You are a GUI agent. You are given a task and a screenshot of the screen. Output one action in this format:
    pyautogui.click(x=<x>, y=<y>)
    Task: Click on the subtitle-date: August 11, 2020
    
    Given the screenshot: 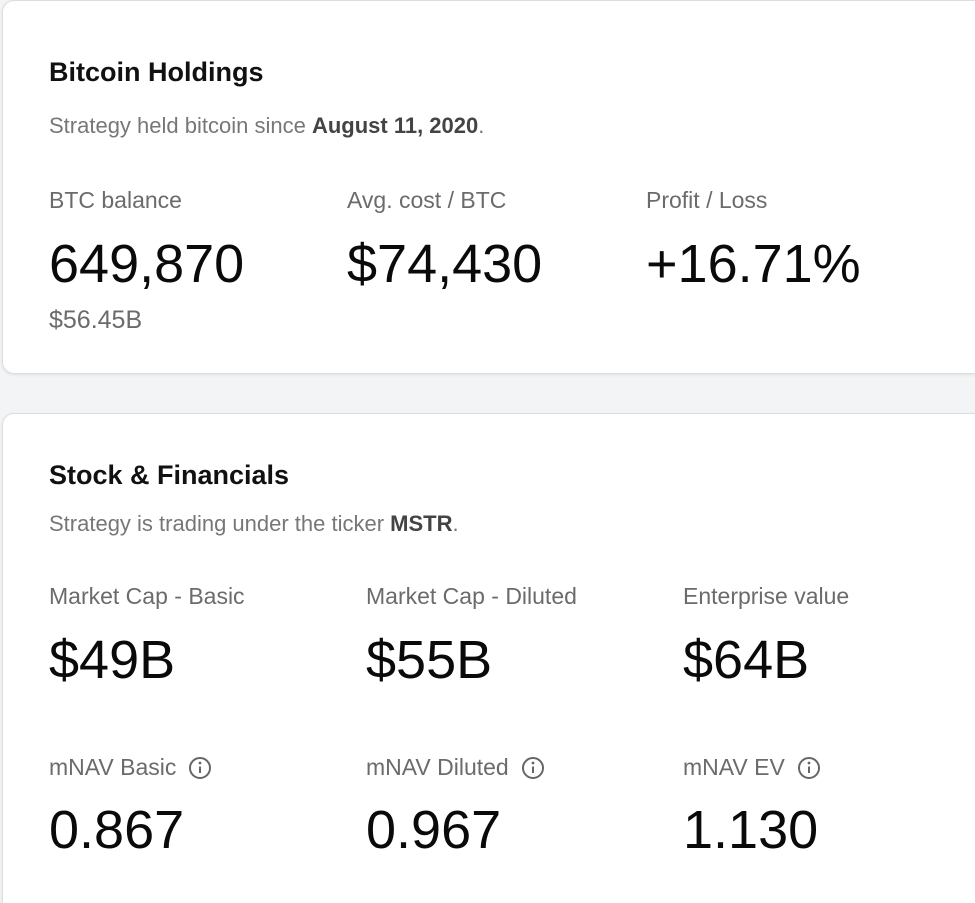 What is the action you would take?
    pyautogui.click(x=395, y=125)
    